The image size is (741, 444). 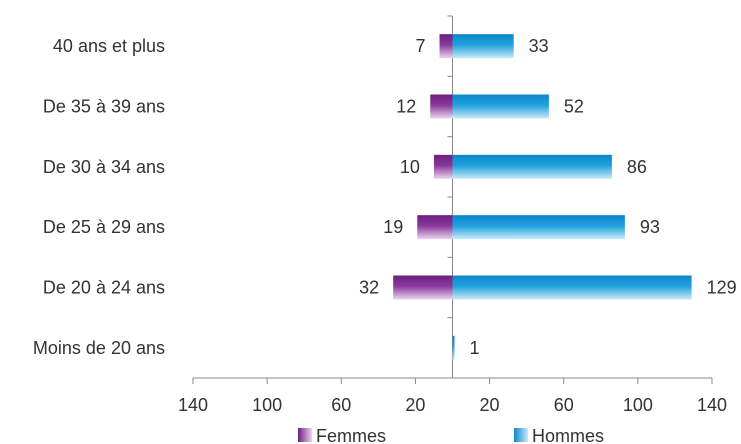 What do you see at coordinates (475, 348) in the screenshot?
I see `value-label-hommes: 1` at bounding box center [475, 348].